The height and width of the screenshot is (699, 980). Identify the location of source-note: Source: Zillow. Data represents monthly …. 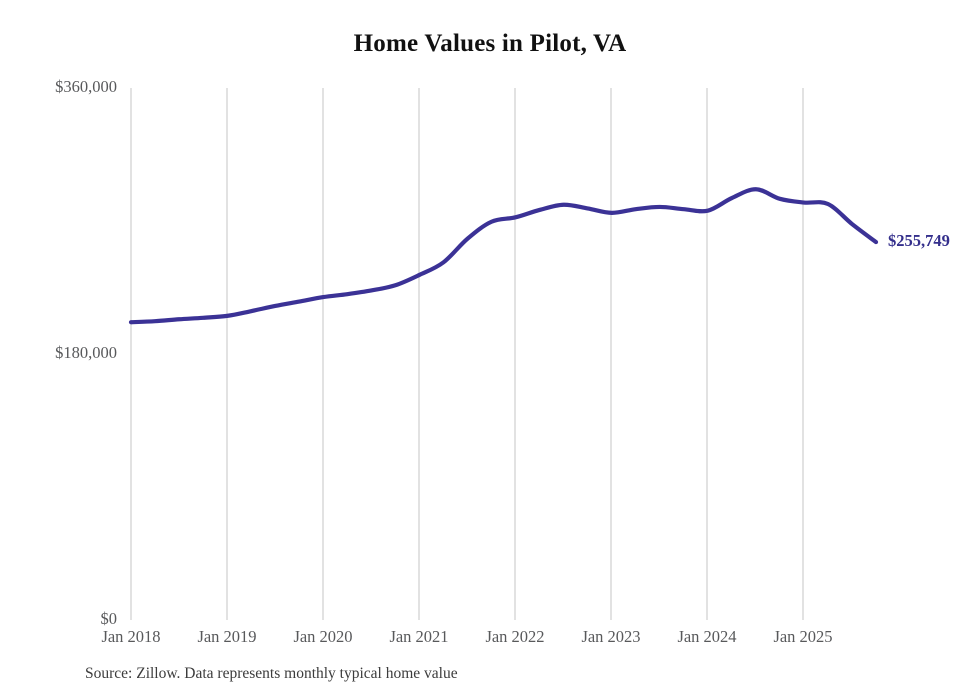
(271, 673).